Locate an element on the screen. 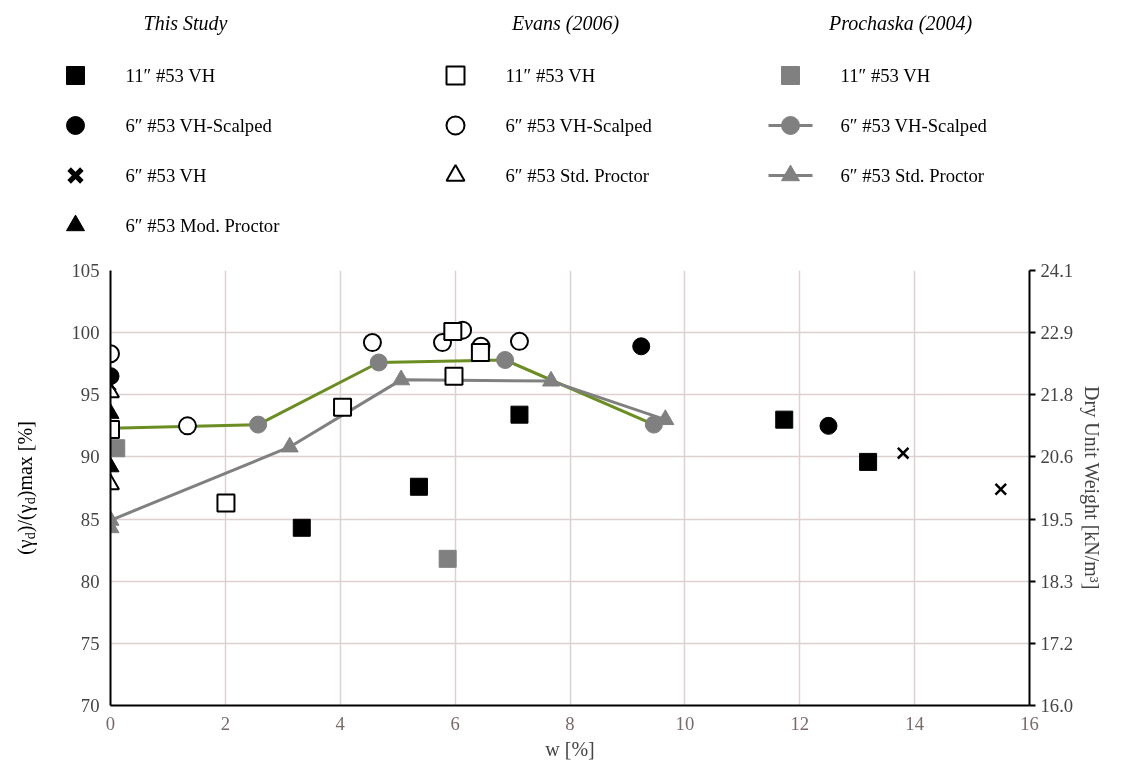 The image size is (1139, 770). y-tick-label: 95 is located at coordinates (90, 395).